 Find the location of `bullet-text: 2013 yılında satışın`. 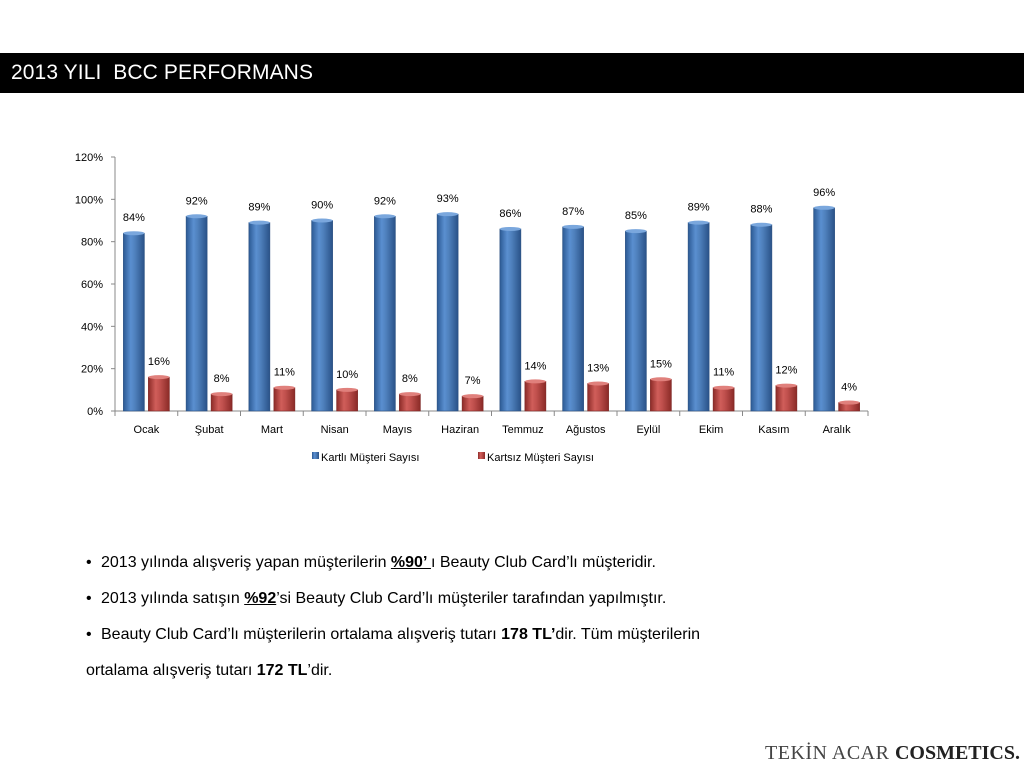

bullet-text: 2013 yılında satışın is located at coordinates (173, 598).